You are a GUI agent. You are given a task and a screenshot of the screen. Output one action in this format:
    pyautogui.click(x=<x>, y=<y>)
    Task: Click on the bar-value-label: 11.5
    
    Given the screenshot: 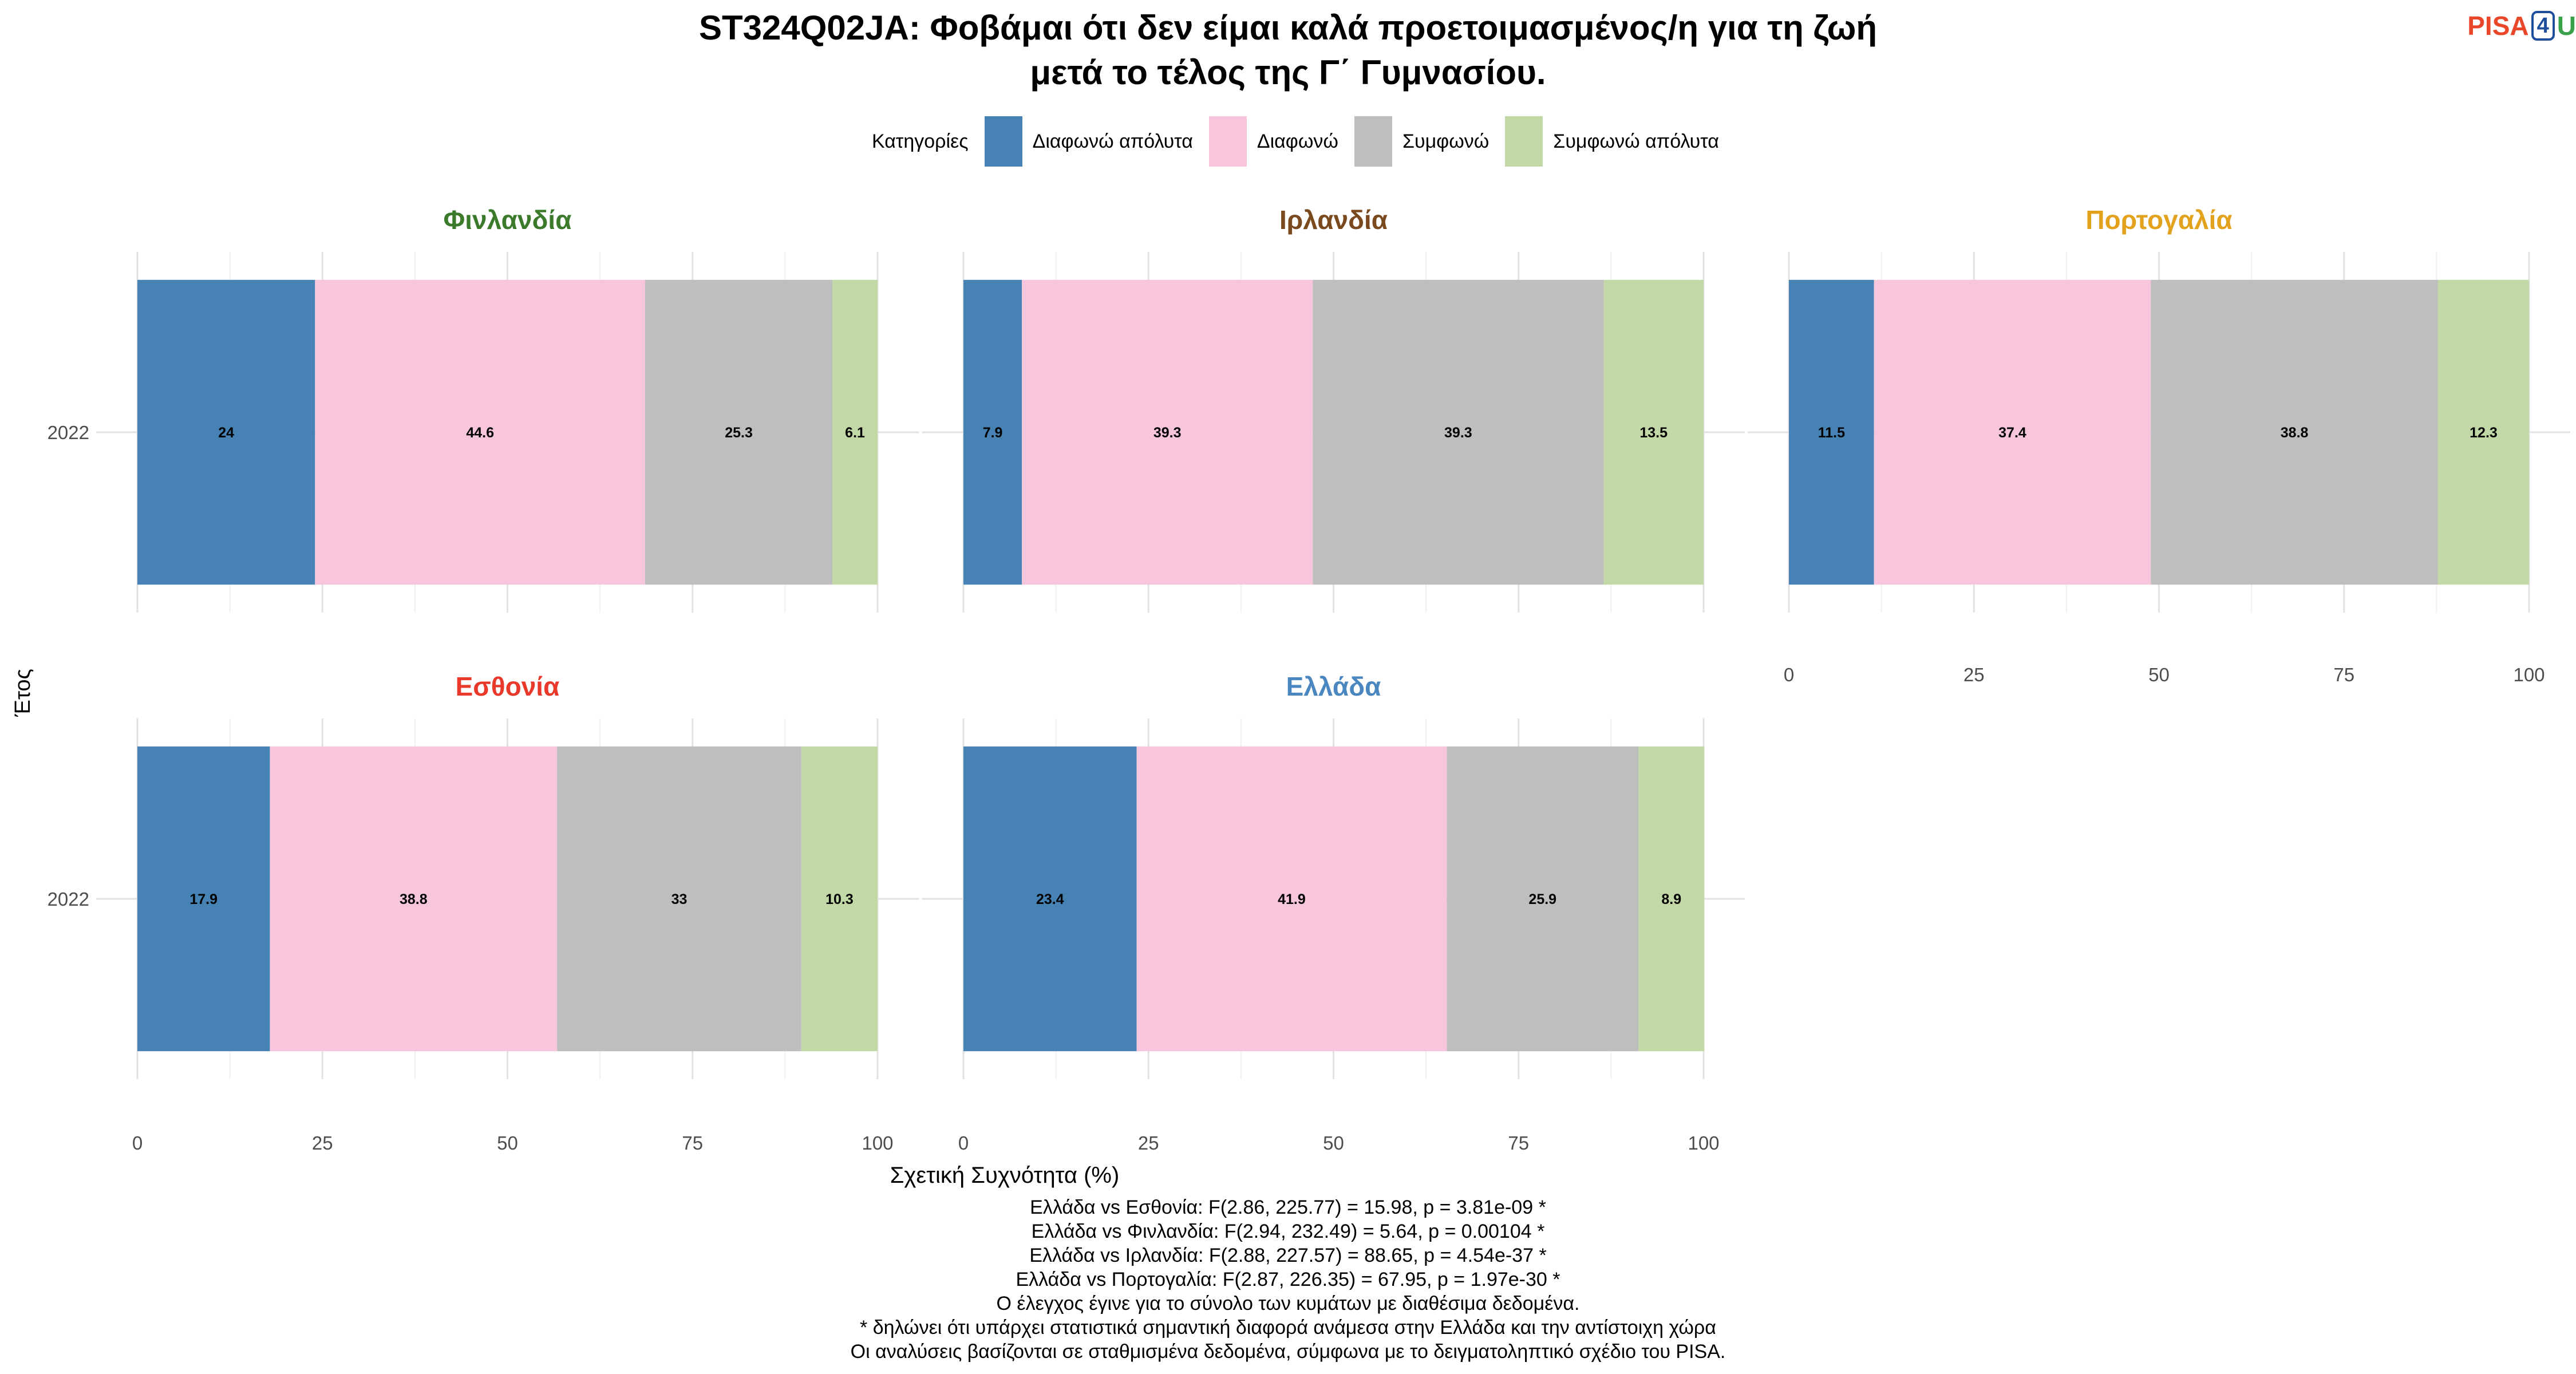 What is the action you would take?
    pyautogui.click(x=1831, y=433)
    